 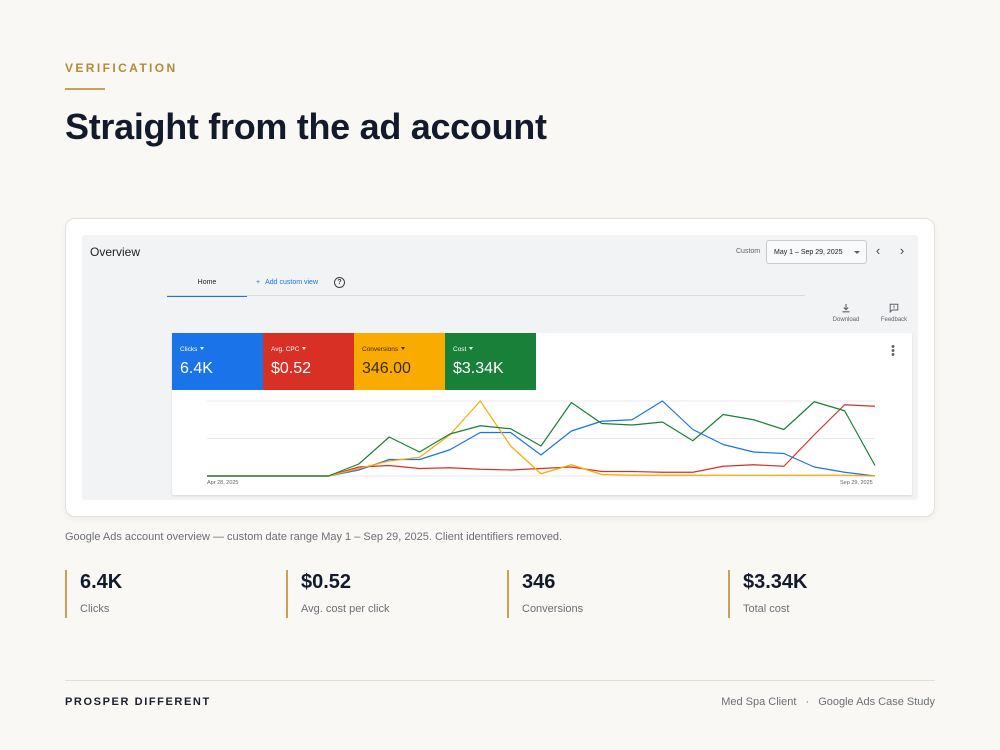 I want to click on metric-value: $0.52, so click(x=291, y=368).